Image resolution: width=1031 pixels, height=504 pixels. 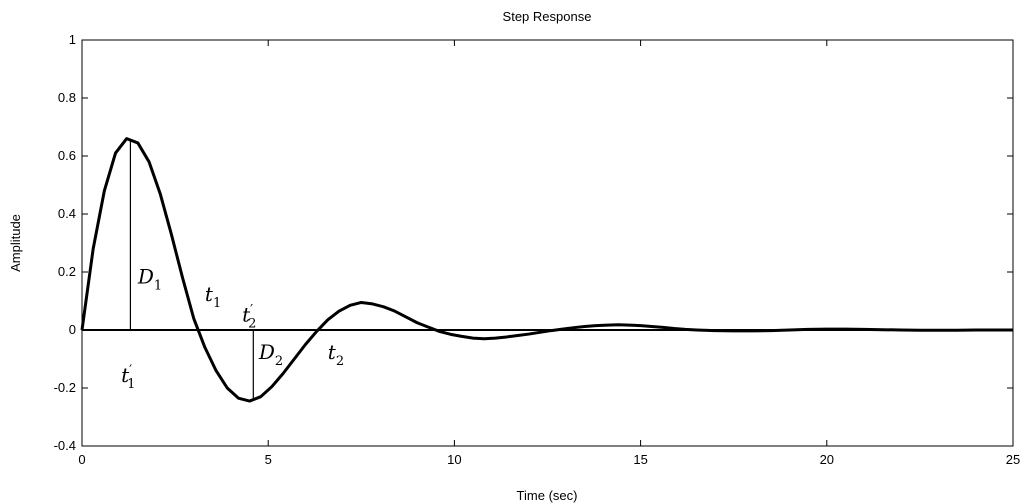 What do you see at coordinates (547, 495) in the screenshot?
I see `x-axis-title: Time (sec)` at bounding box center [547, 495].